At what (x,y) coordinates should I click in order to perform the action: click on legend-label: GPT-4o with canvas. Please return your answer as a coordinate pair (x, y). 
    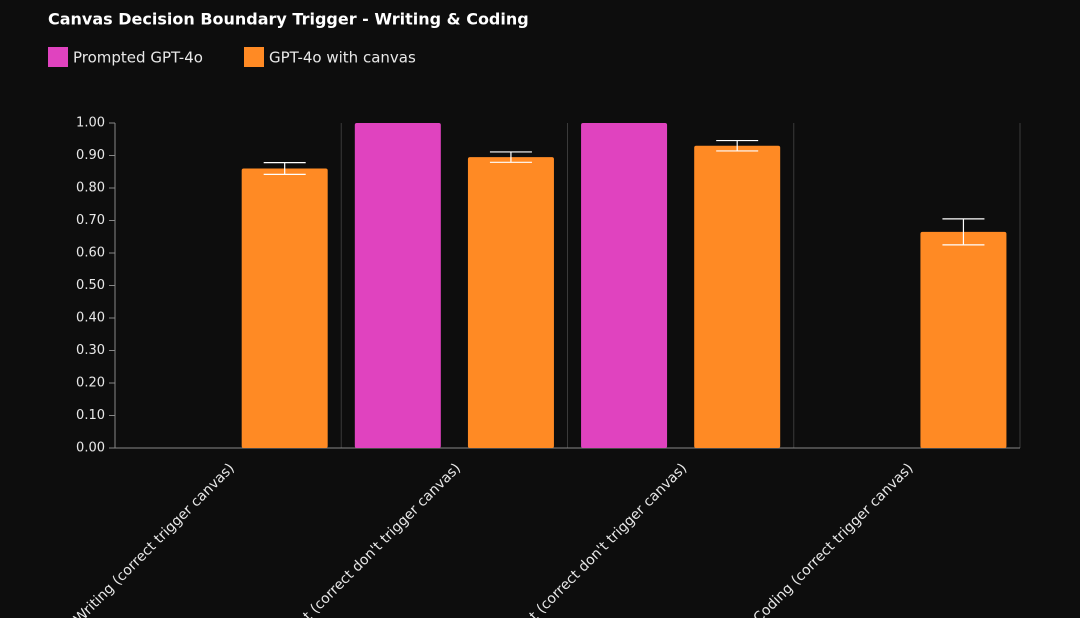
    Looking at the image, I should click on (342, 58).